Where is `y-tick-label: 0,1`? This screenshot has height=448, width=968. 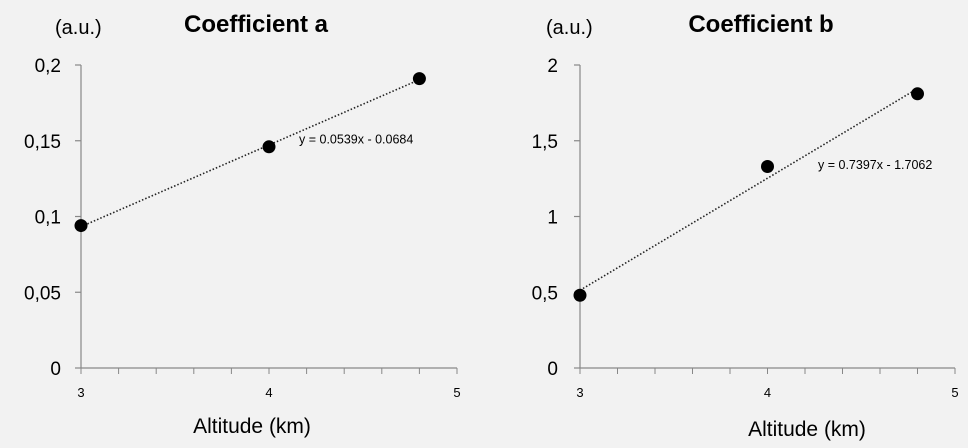
y-tick-label: 0,1 is located at coordinates (48, 218).